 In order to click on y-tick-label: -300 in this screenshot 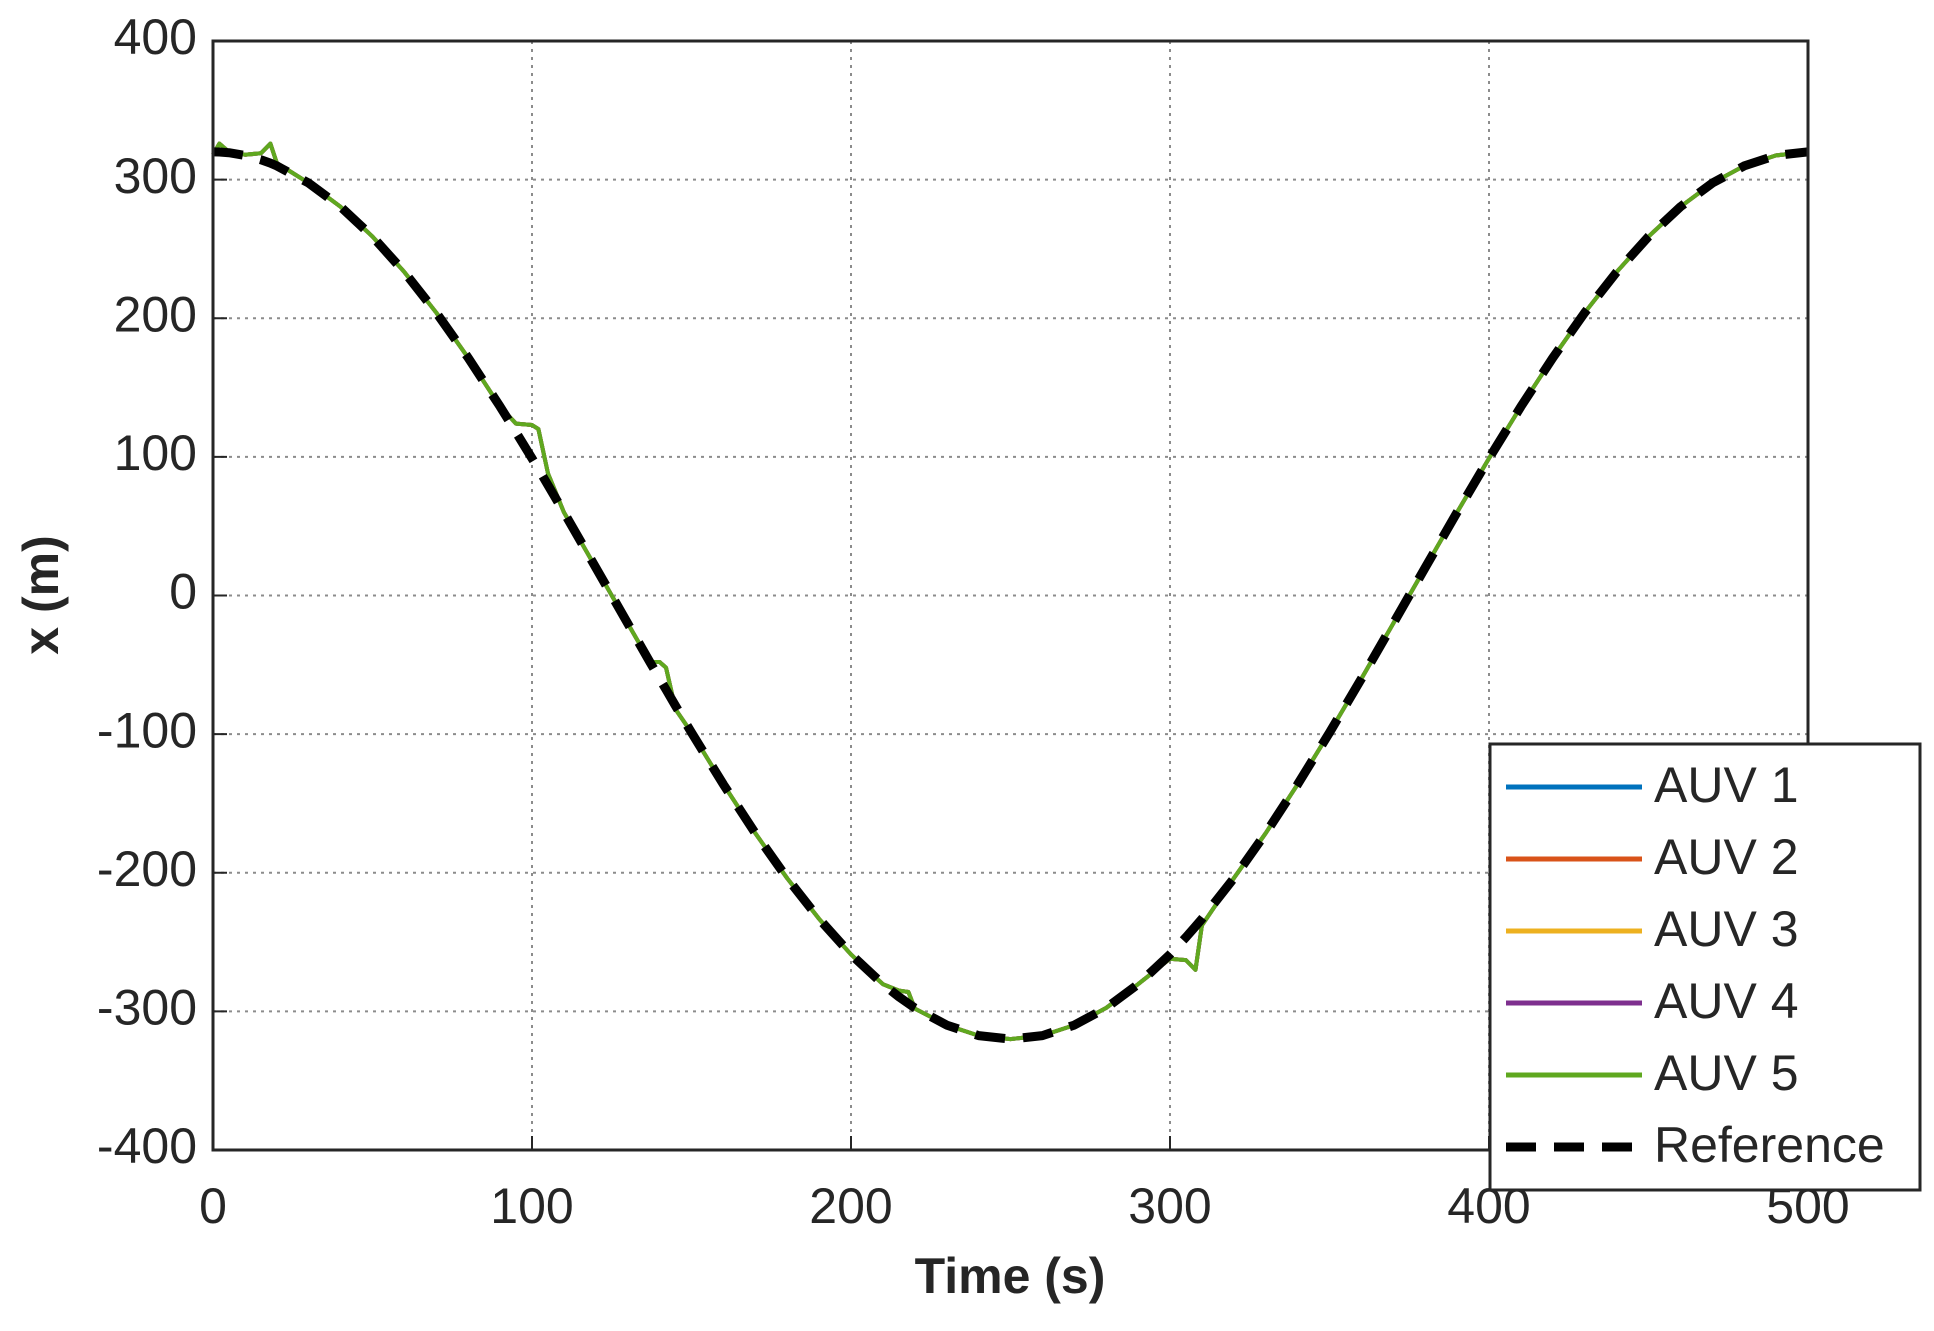, I will do `click(147, 1008)`.